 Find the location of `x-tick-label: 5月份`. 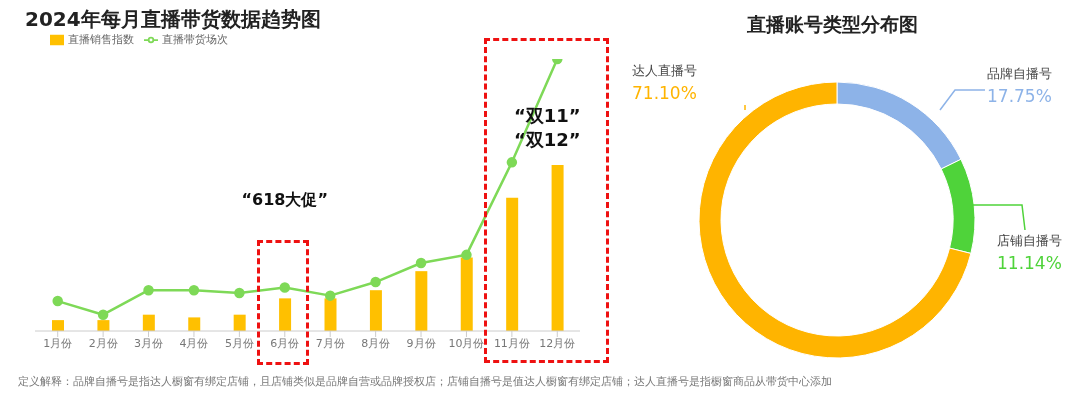

x-tick-label: 5月份 is located at coordinates (239, 343).